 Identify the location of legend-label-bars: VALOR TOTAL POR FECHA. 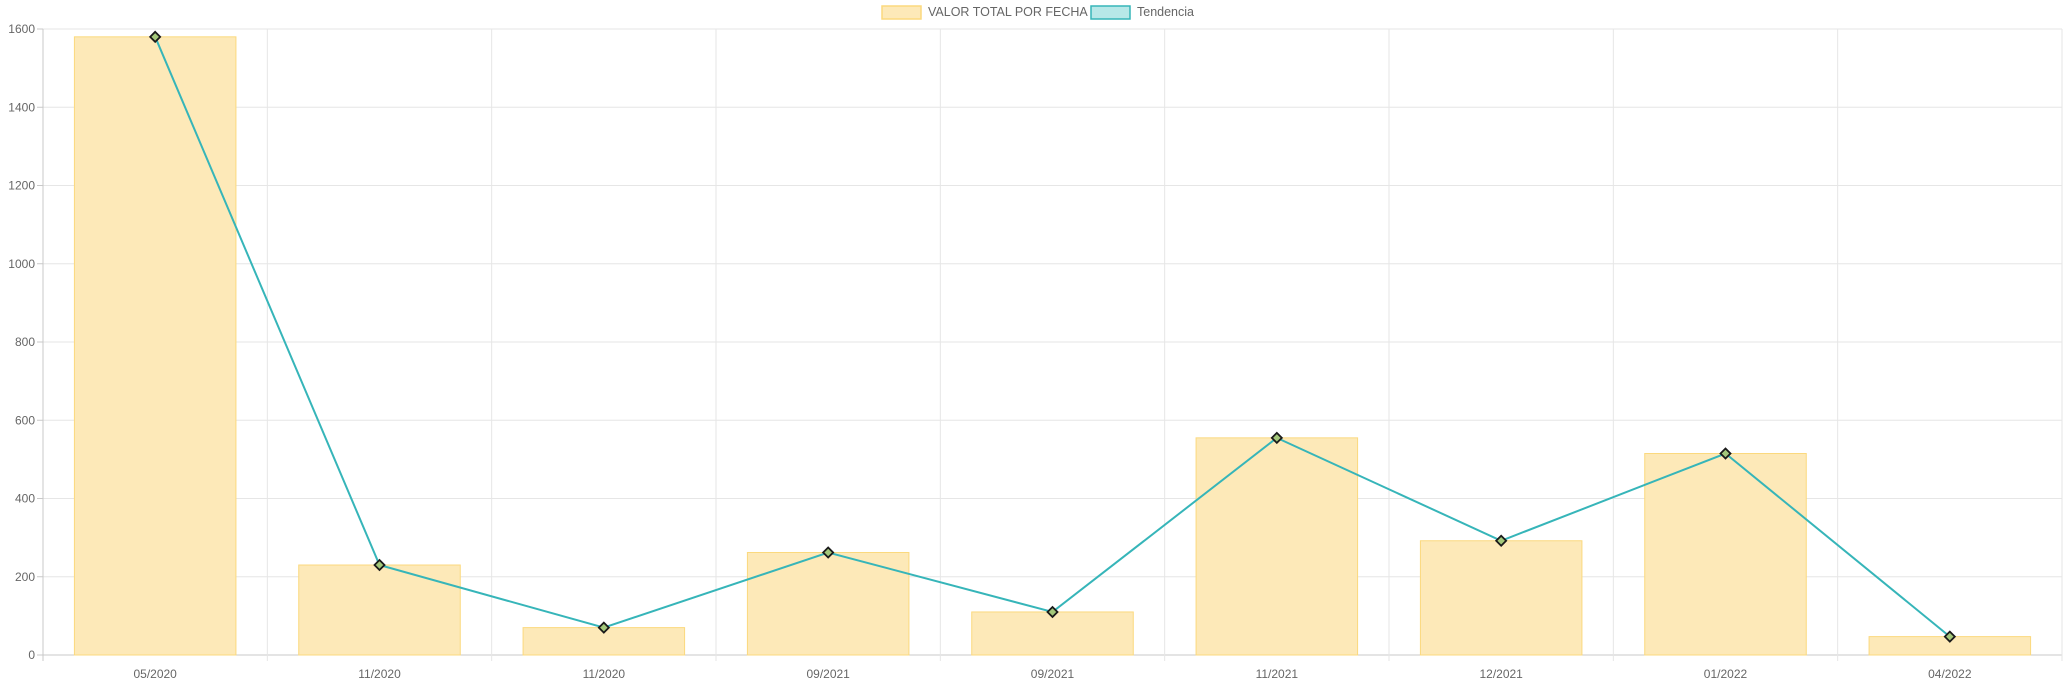
(1008, 12).